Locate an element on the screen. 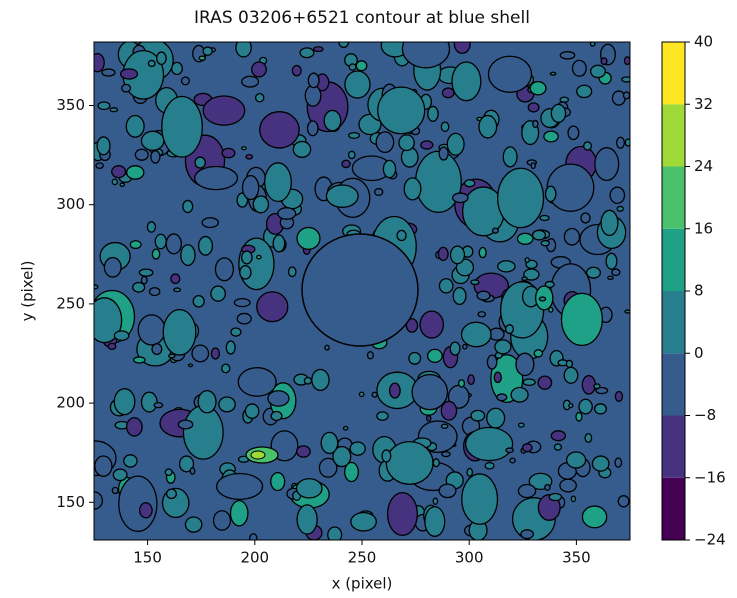 This screenshot has width=737, height=598. colorbar-tick-label: 8 is located at coordinates (699, 291).